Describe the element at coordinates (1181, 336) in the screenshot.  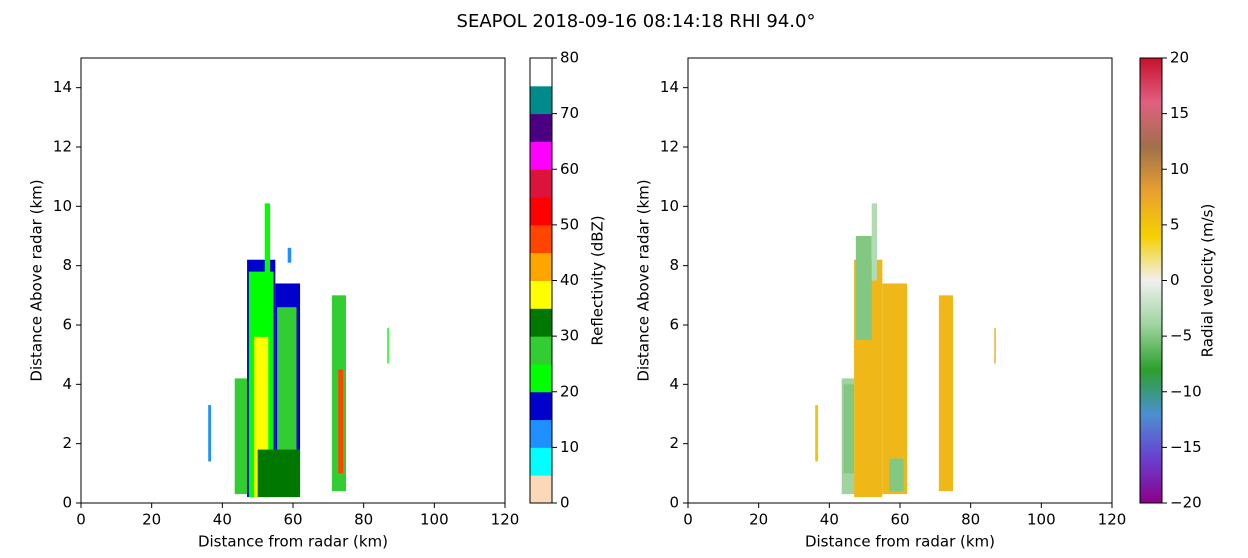
I see `colorbar-tick-label: −5` at that location.